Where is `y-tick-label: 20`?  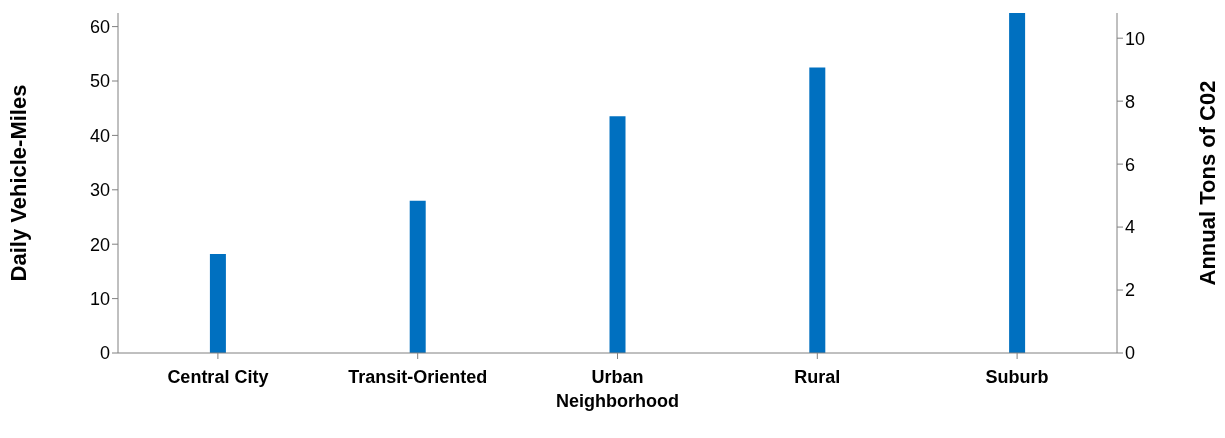
y-tick-label: 20 is located at coordinates (99, 244).